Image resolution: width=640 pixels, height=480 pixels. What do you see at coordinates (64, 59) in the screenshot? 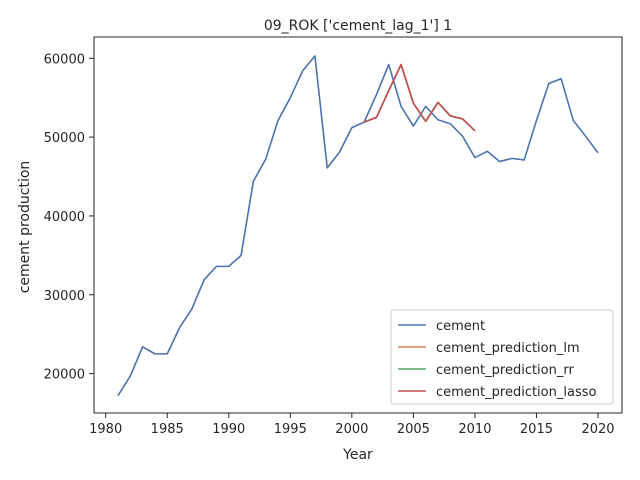
I see `y-tick-label: 60000` at bounding box center [64, 59].